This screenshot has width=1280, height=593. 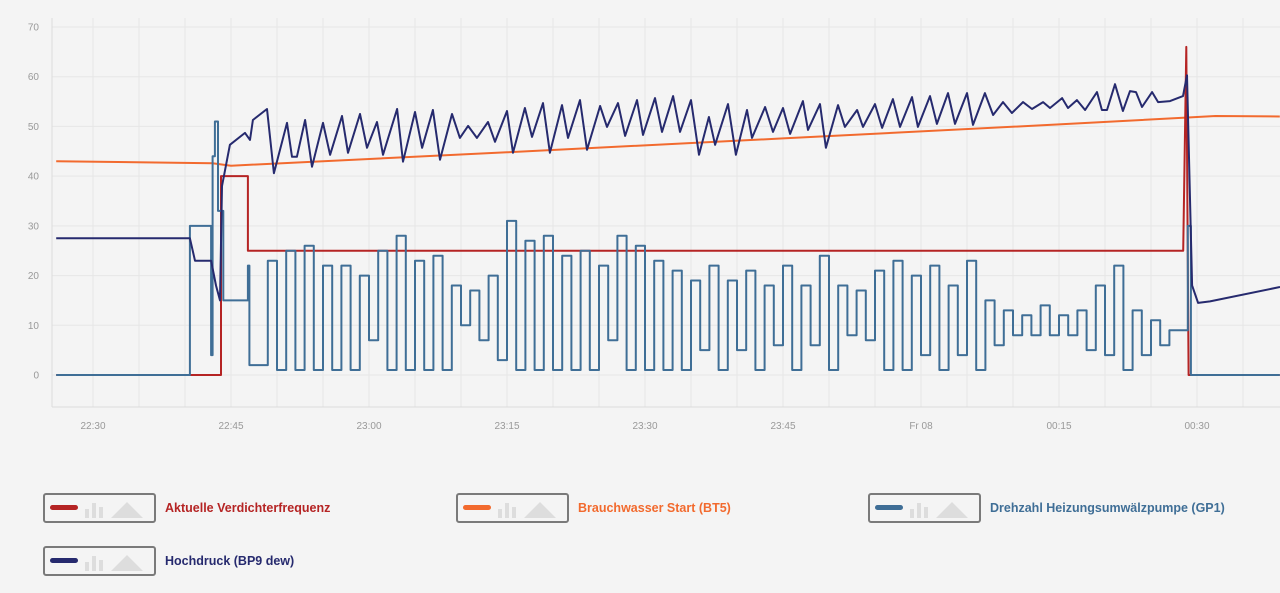 What do you see at coordinates (506, 426) in the screenshot?
I see `x-tick-label: 23:15` at bounding box center [506, 426].